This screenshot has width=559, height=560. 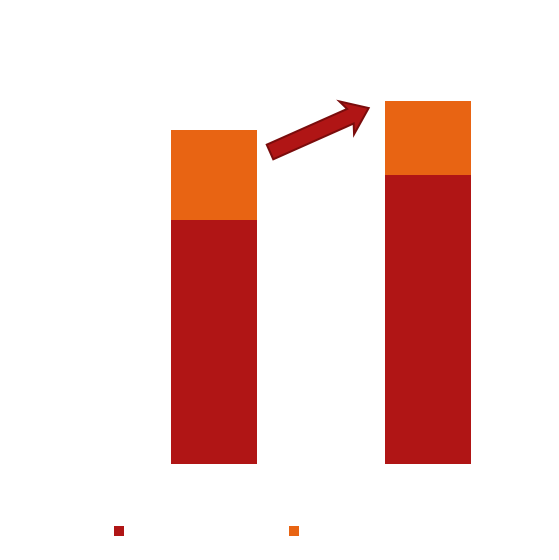 I want to click on trend-arrow, so click(x=318, y=130).